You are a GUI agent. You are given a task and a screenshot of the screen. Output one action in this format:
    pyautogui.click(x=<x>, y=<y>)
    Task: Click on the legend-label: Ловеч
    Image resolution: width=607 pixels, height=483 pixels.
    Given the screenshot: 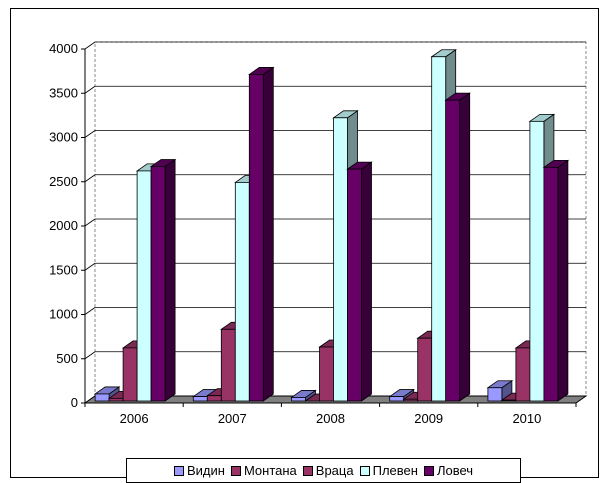 What is the action you would take?
    pyautogui.click(x=455, y=470)
    